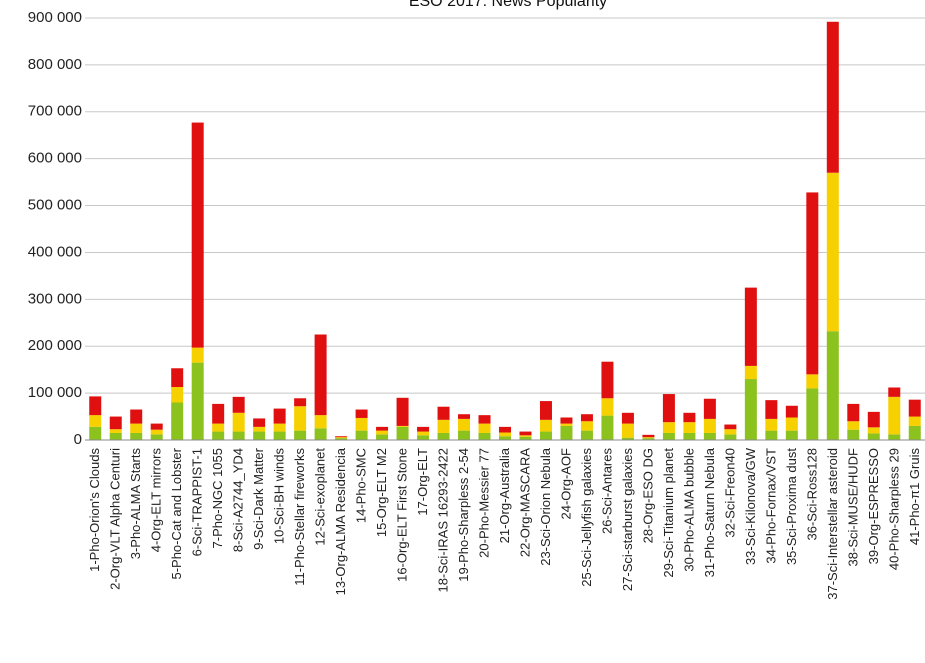 The width and height of the screenshot is (925, 663). Describe the element at coordinates (78, 439) in the screenshot. I see `y-tick-label: 0` at that location.